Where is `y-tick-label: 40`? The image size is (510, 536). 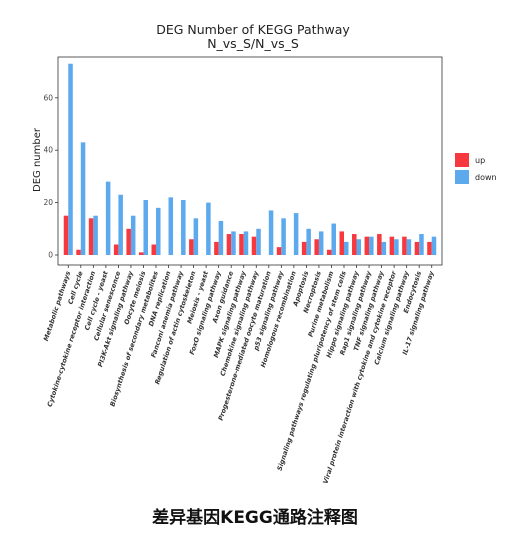
y-tick-label: 40 is located at coordinates (48, 150).